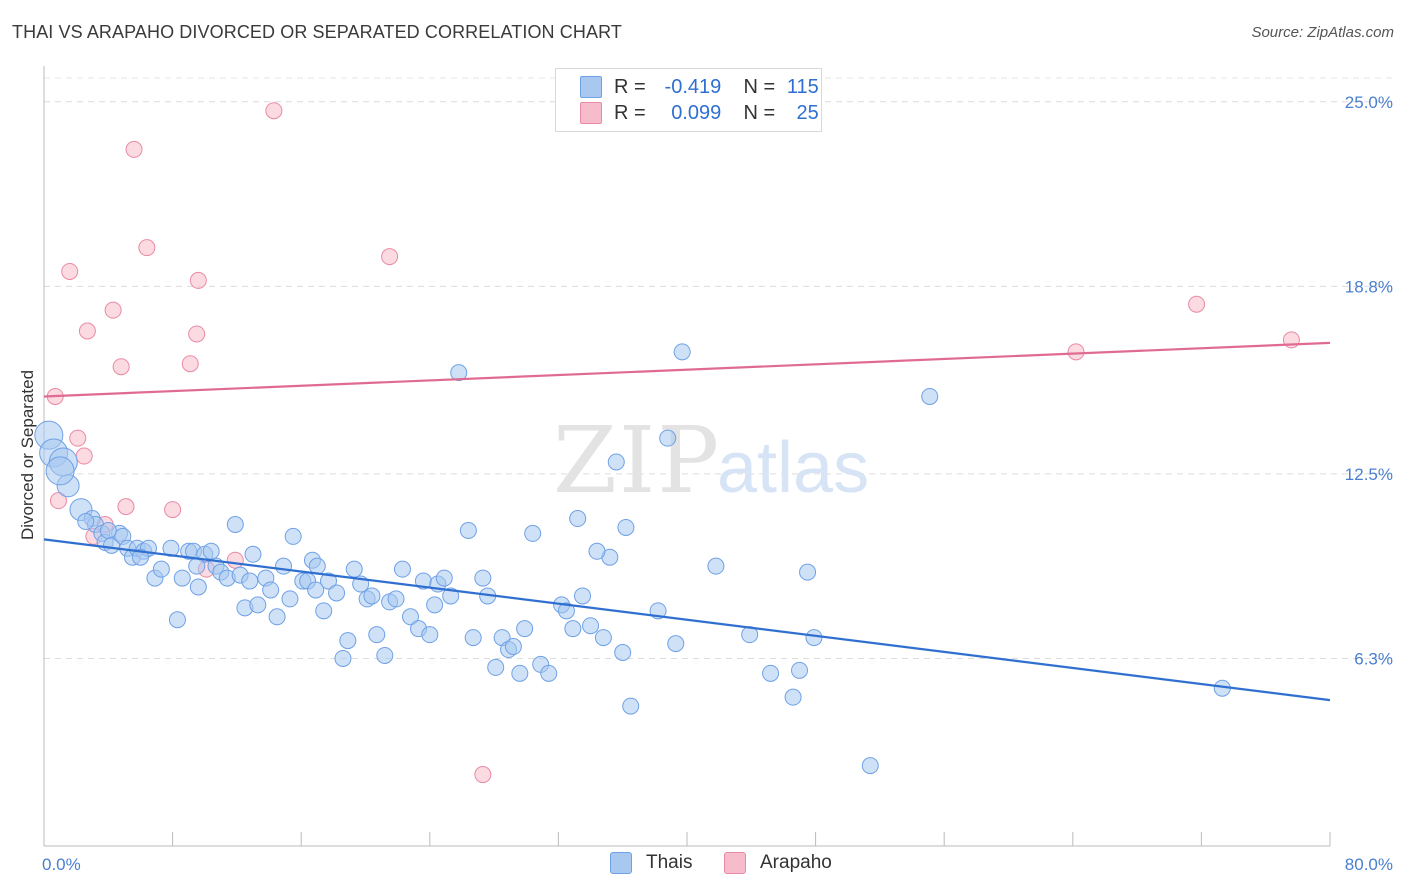 The height and width of the screenshot is (892, 1406). What do you see at coordinates (735, 863) in the screenshot?
I see `legend-swatch-arapaho` at bounding box center [735, 863].